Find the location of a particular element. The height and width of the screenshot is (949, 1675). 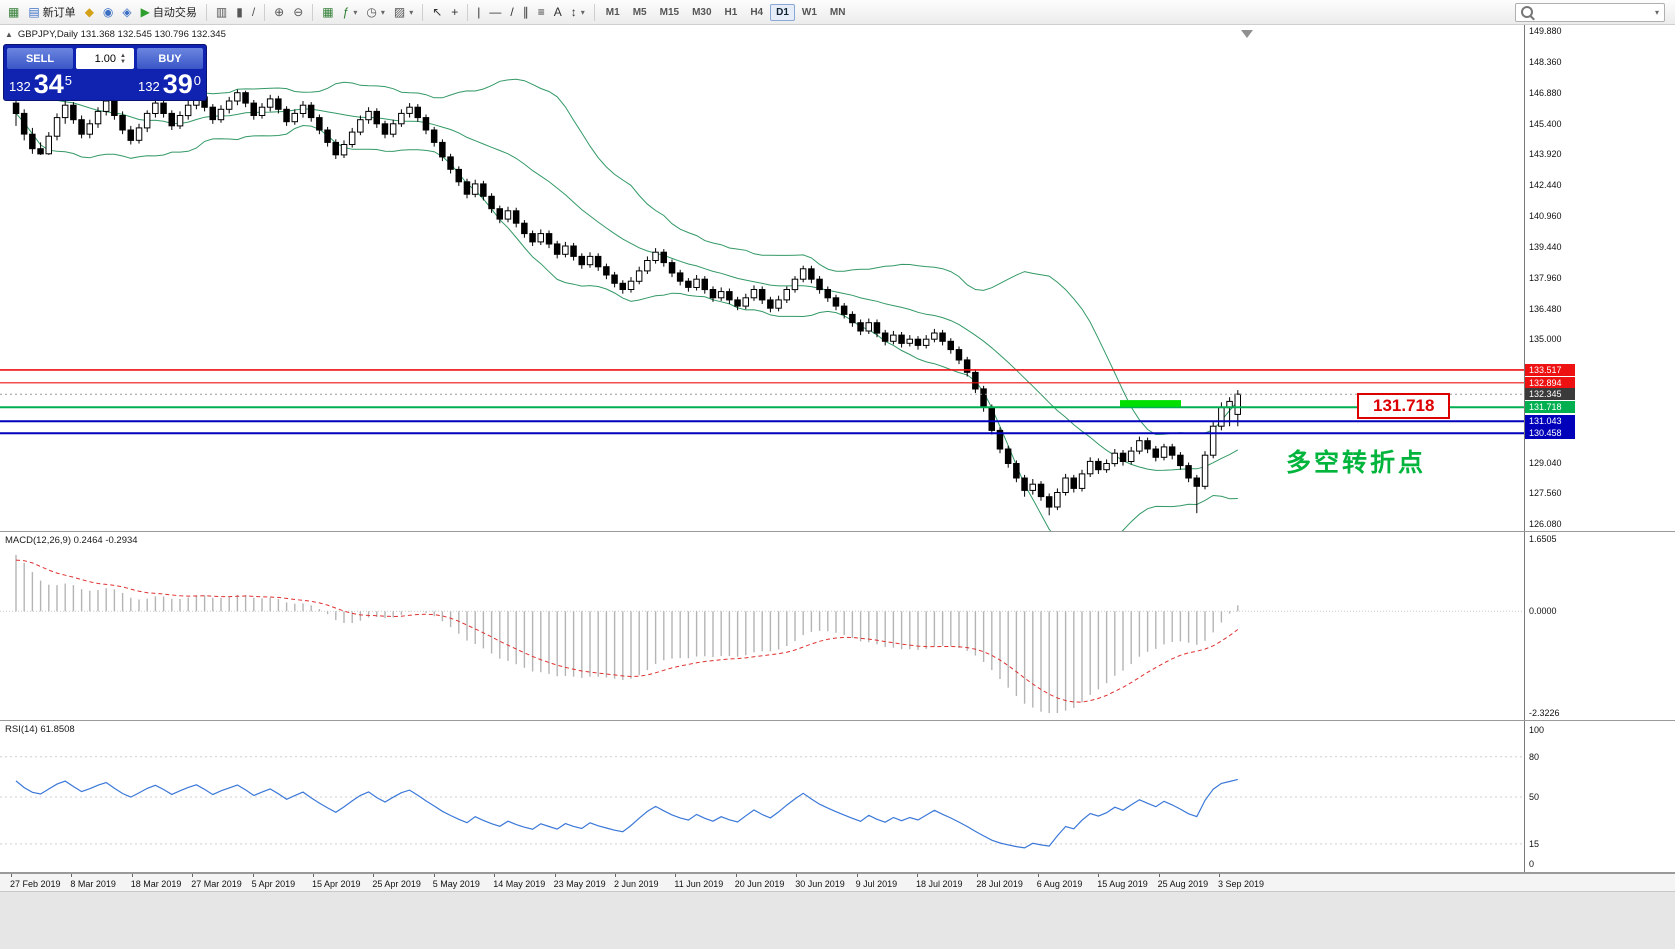

timeframe-D1: D1 is located at coordinates (782, 12).